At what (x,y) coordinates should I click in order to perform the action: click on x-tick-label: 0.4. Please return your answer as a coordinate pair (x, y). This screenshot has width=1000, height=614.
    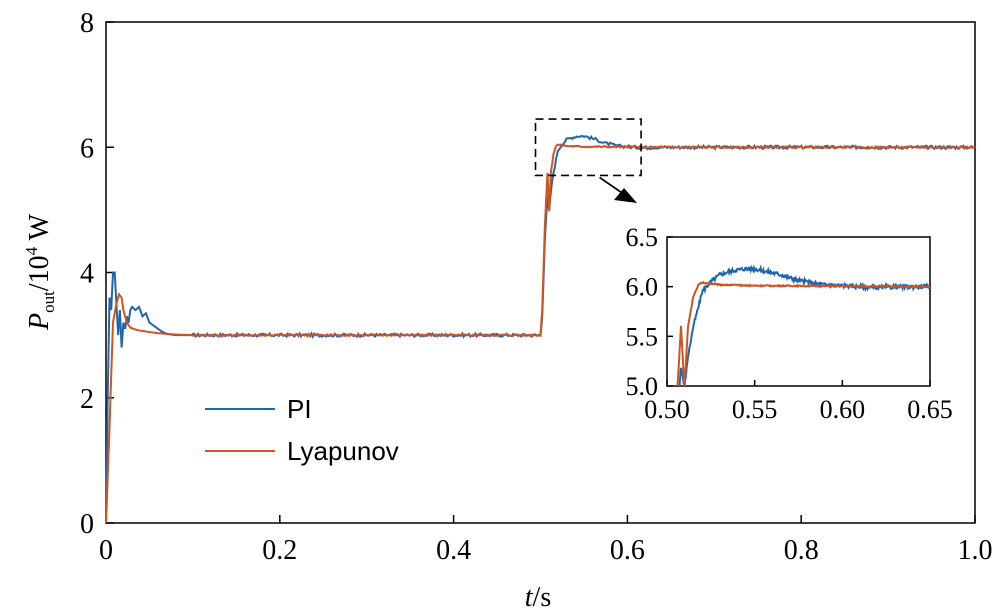
    Looking at the image, I should click on (453, 550).